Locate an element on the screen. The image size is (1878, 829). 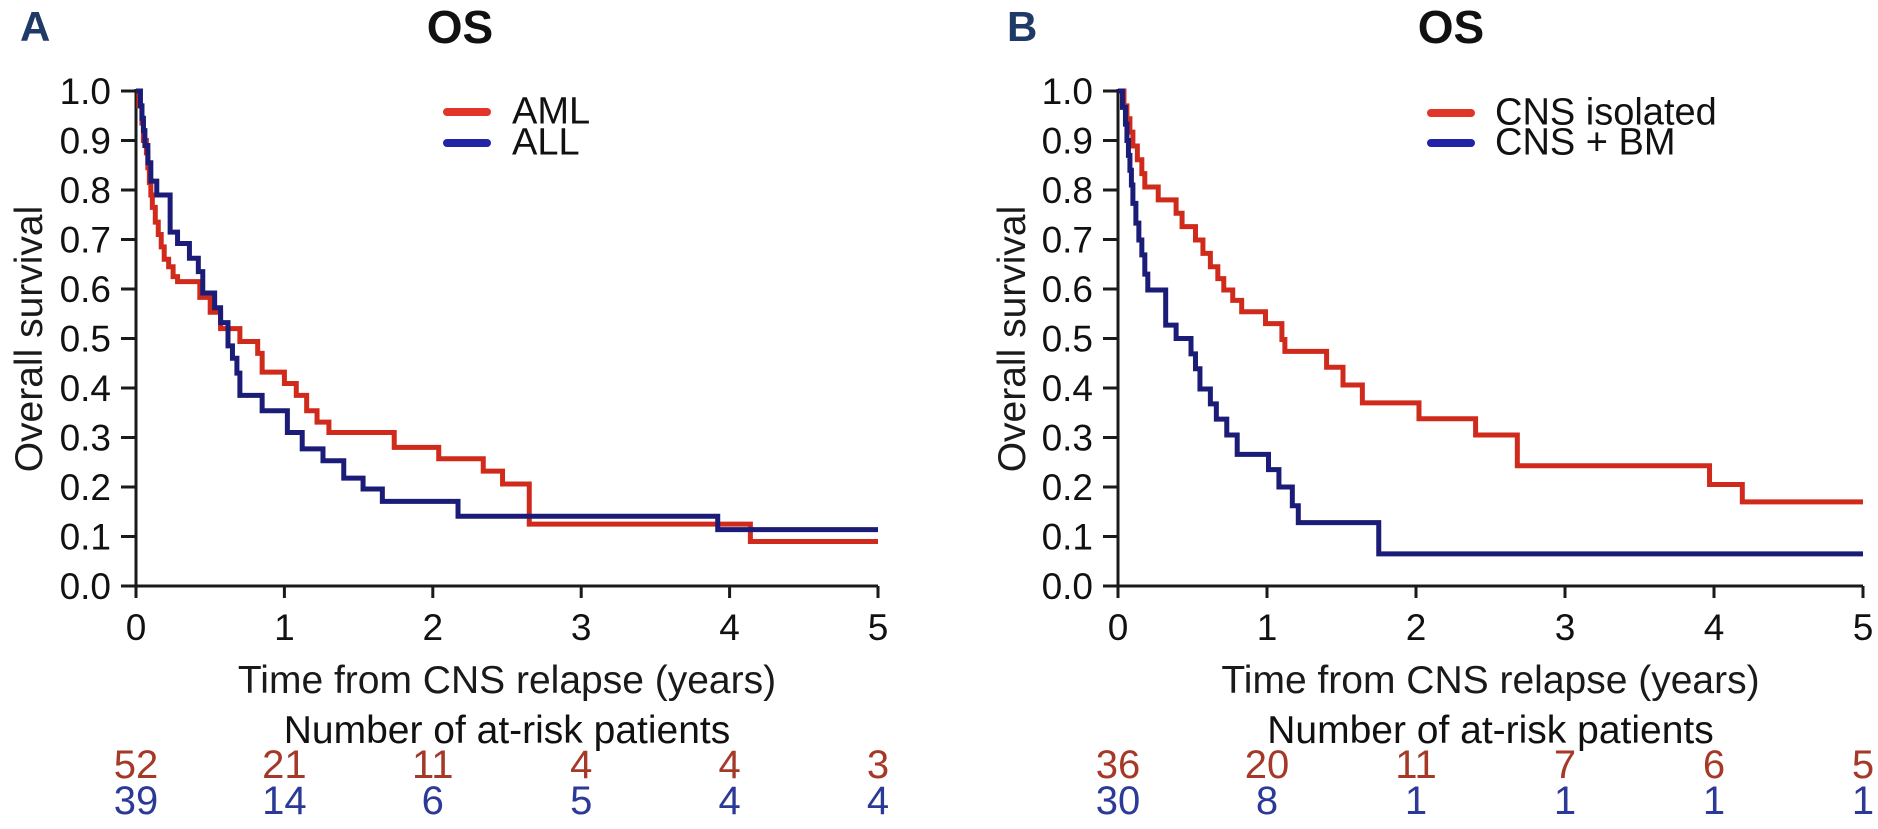
x-axis-label-b: Time from CNS relapse (years) is located at coordinates (1490, 680).